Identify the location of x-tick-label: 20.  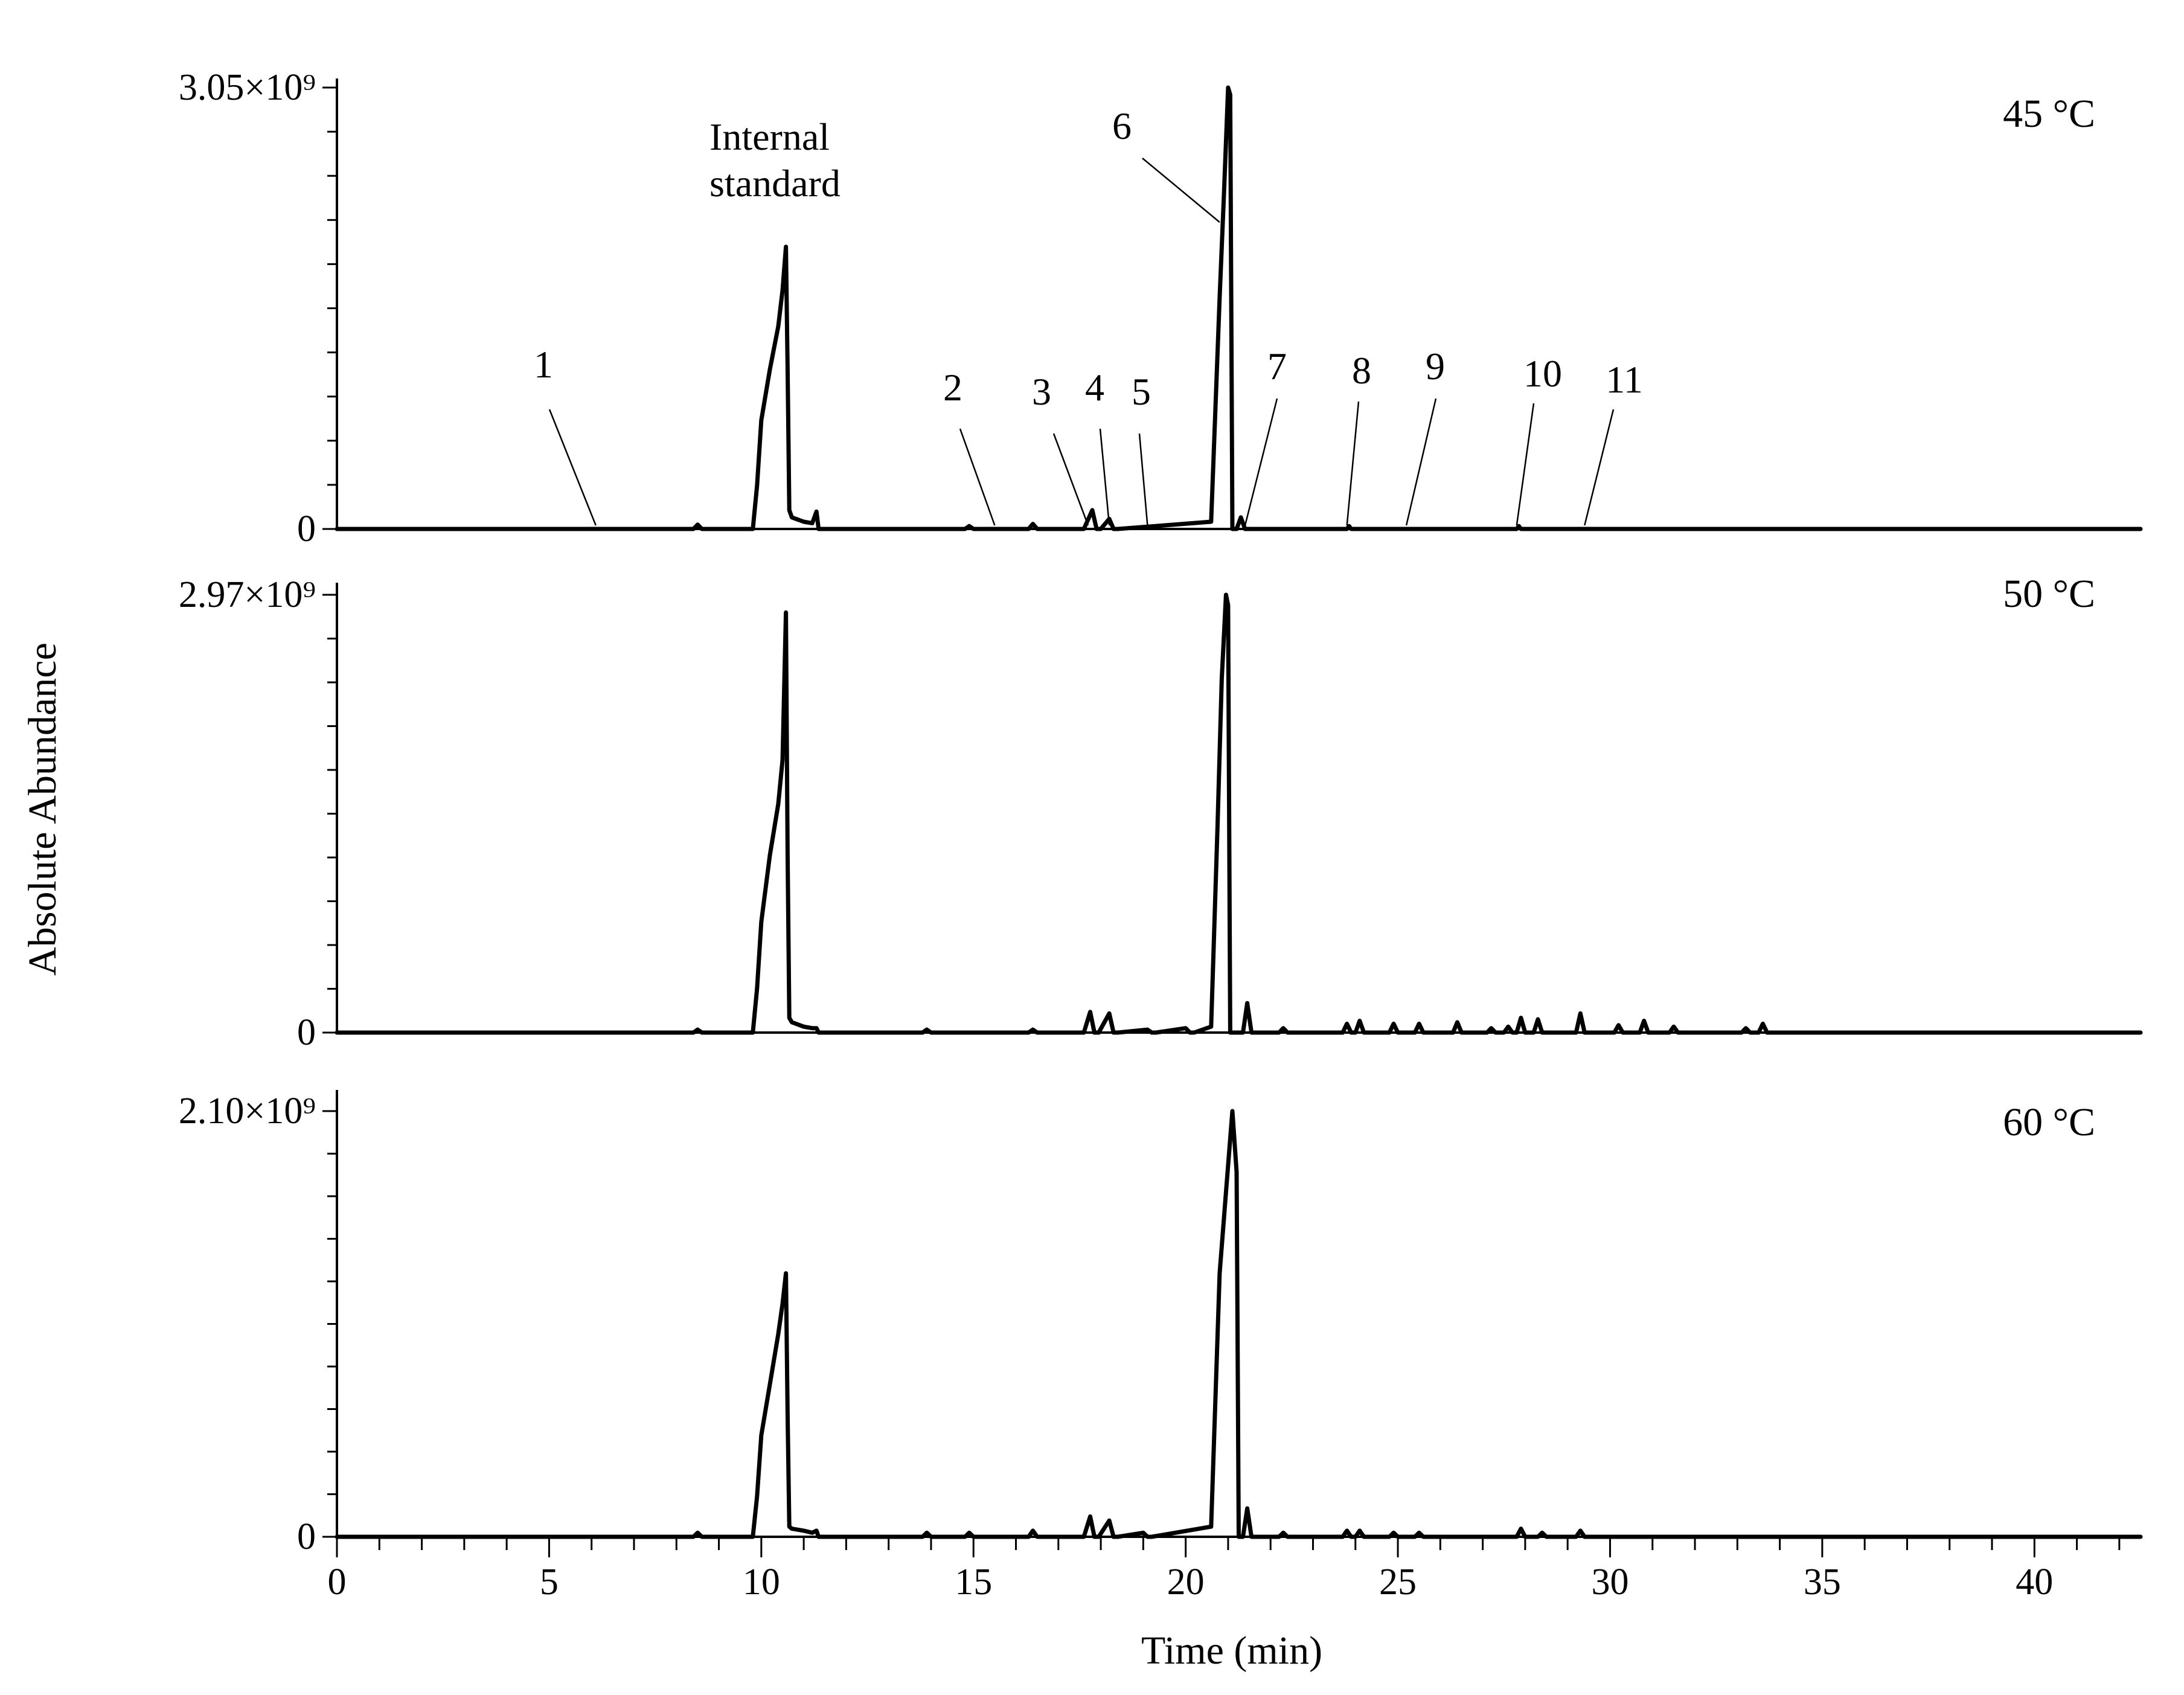
(1186, 1582).